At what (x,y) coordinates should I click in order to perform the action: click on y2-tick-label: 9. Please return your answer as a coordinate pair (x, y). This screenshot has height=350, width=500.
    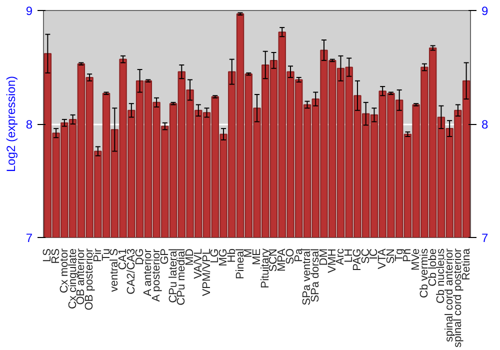
    Looking at the image, I should click on (485, 11).